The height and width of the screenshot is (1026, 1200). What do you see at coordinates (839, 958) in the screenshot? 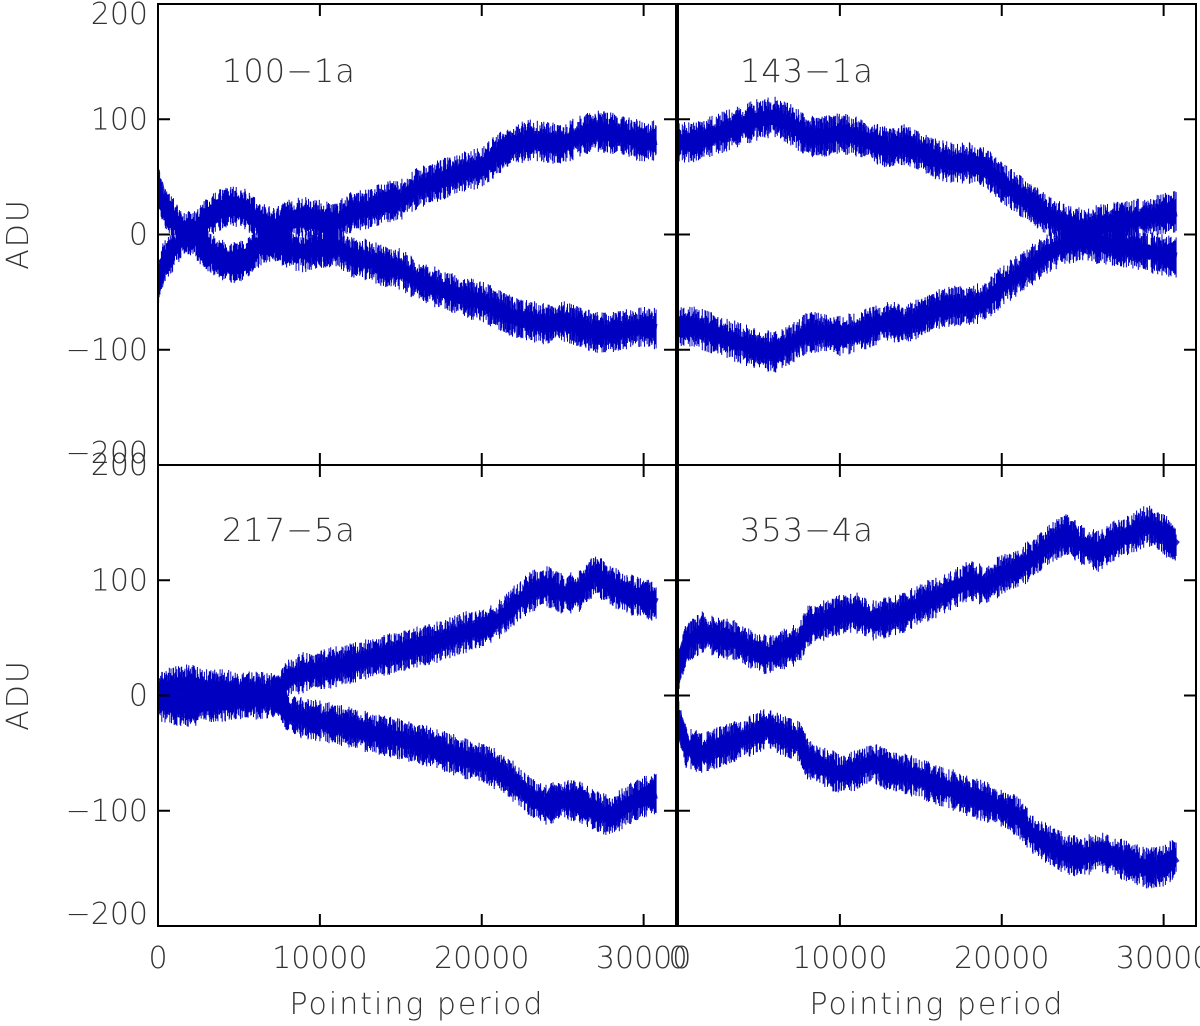
I see `x-tick-label-353-4a-10000: 10000` at bounding box center [839, 958].